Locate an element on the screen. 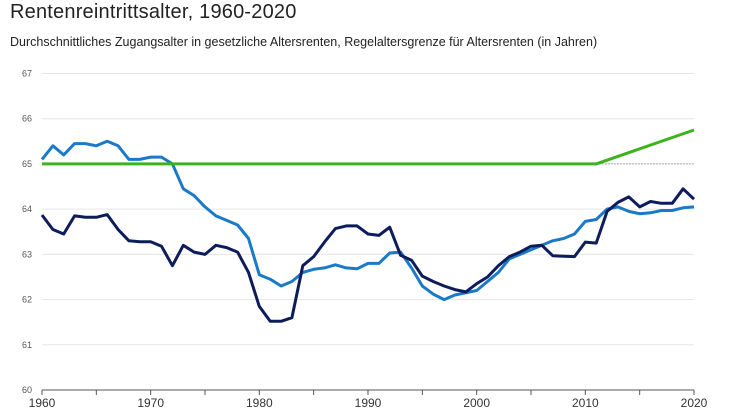  x-axis: 1960 1970 1980 1990 2000 2010 2020 is located at coordinates (368, 399).